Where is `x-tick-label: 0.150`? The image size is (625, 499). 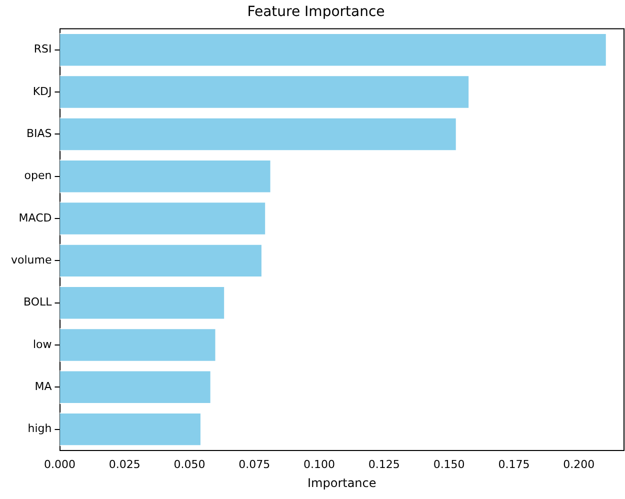 x-tick-label: 0.150 is located at coordinates (449, 464).